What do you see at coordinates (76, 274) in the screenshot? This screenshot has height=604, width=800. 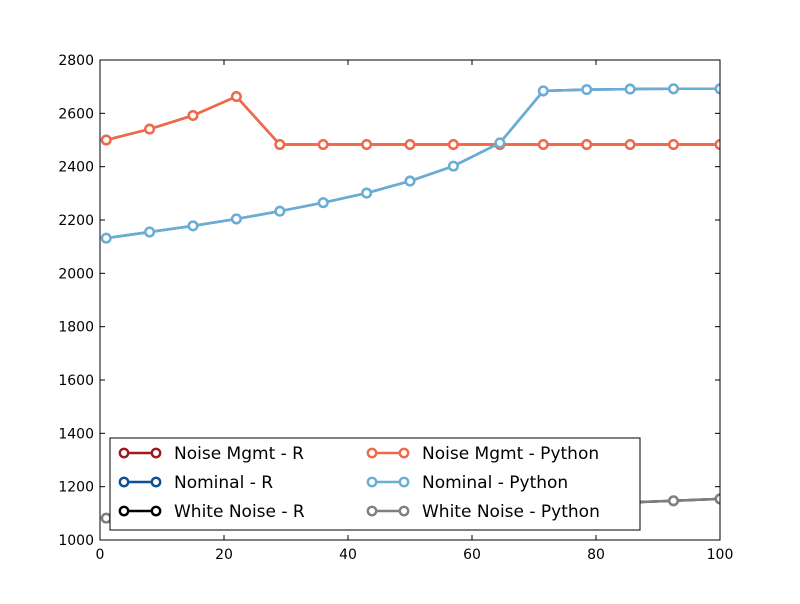 I see `y-tick-label: 2000` at bounding box center [76, 274].